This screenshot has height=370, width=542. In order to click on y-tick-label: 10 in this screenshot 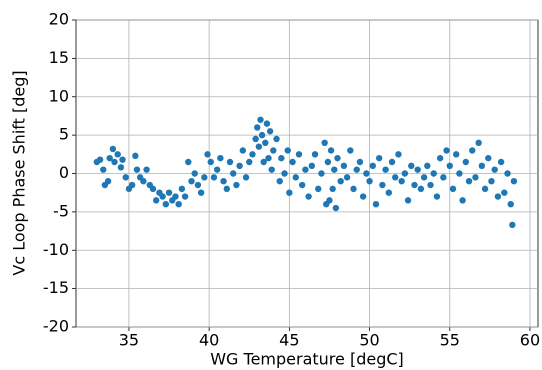, I will do `click(59, 95)`.